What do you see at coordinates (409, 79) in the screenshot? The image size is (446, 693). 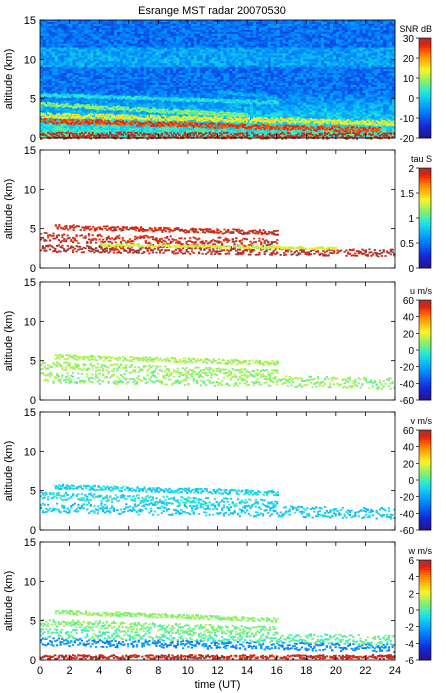 I see `colorbar-tick-label: 10` at bounding box center [409, 79].